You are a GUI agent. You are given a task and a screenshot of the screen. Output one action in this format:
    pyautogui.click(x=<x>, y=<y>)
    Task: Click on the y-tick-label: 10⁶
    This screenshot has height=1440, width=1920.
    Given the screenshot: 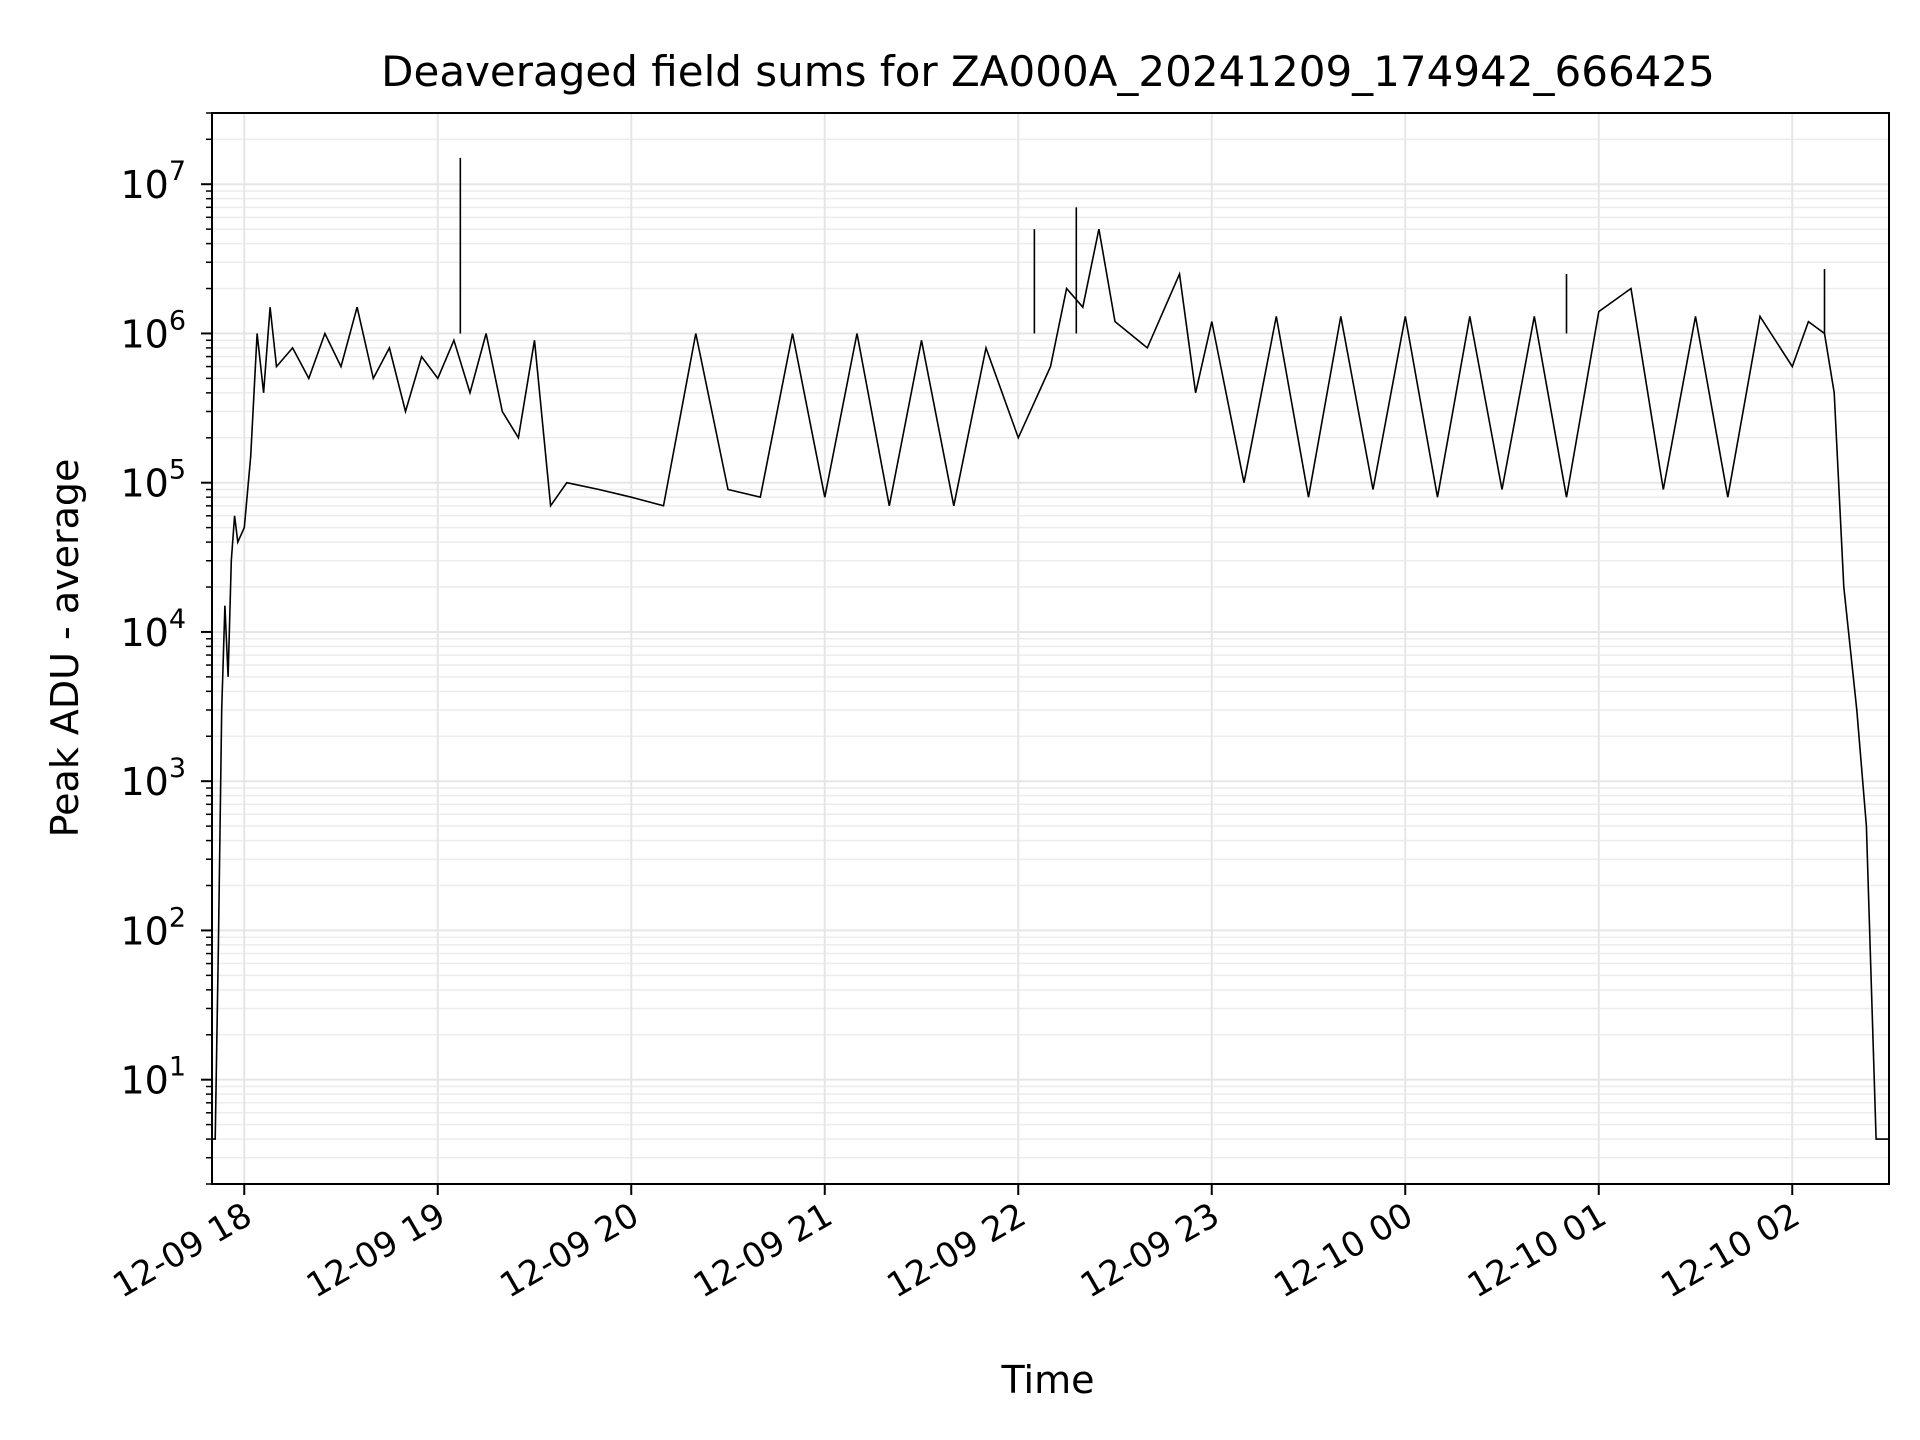 What is the action you would take?
    pyautogui.click(x=153, y=330)
    